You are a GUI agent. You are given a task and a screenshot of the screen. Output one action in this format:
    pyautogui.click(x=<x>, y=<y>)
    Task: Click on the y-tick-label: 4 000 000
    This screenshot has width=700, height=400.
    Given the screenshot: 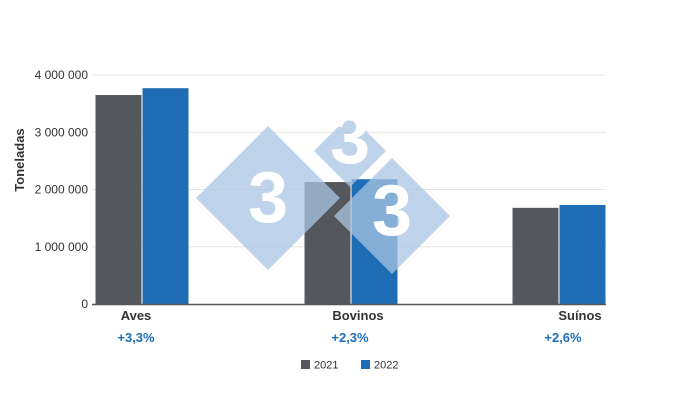 What is the action you would take?
    pyautogui.click(x=62, y=75)
    